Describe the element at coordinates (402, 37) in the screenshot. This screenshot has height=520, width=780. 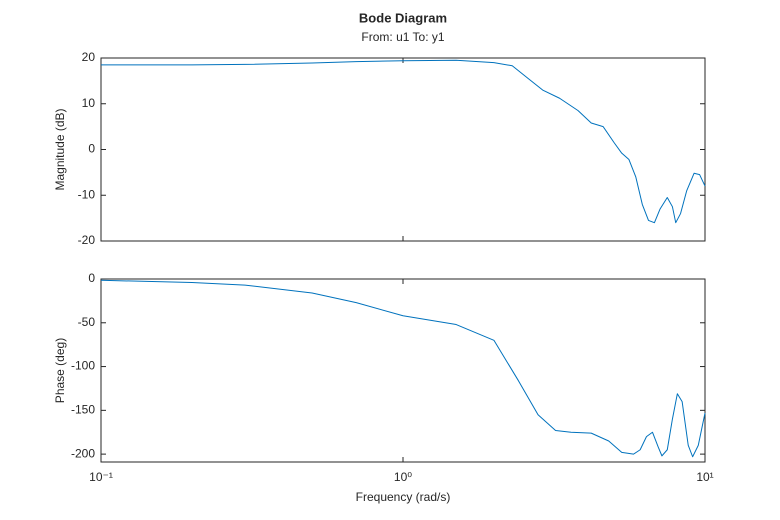
I see `chart-subtitle: From: u1 To: y1` at that location.